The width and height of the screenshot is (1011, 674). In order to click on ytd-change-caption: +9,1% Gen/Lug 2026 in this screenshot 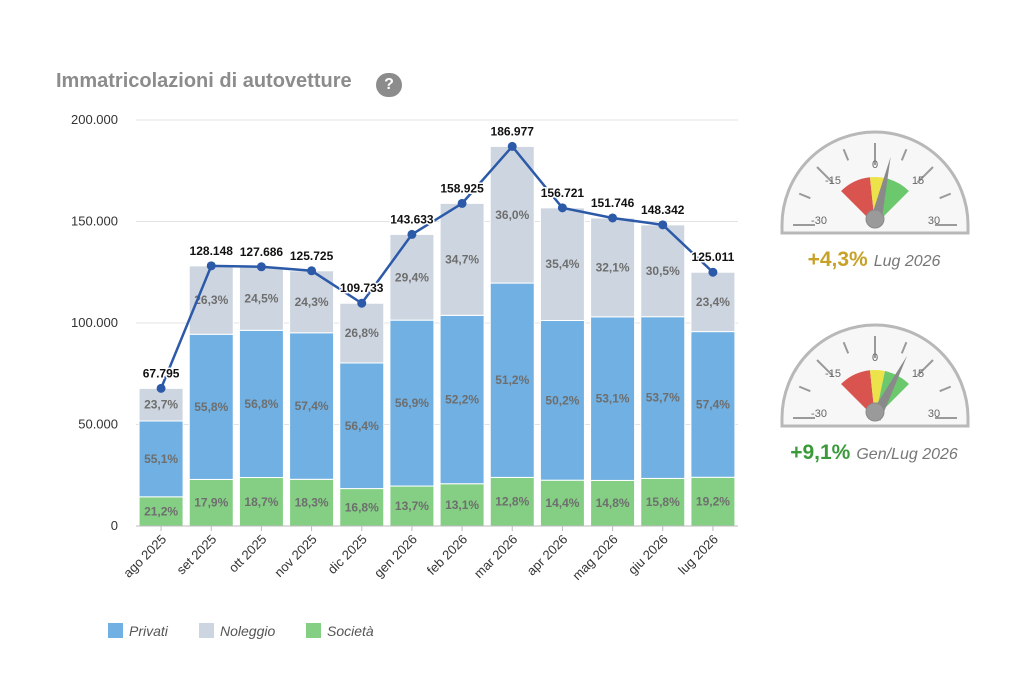, I will do `click(874, 453)`.